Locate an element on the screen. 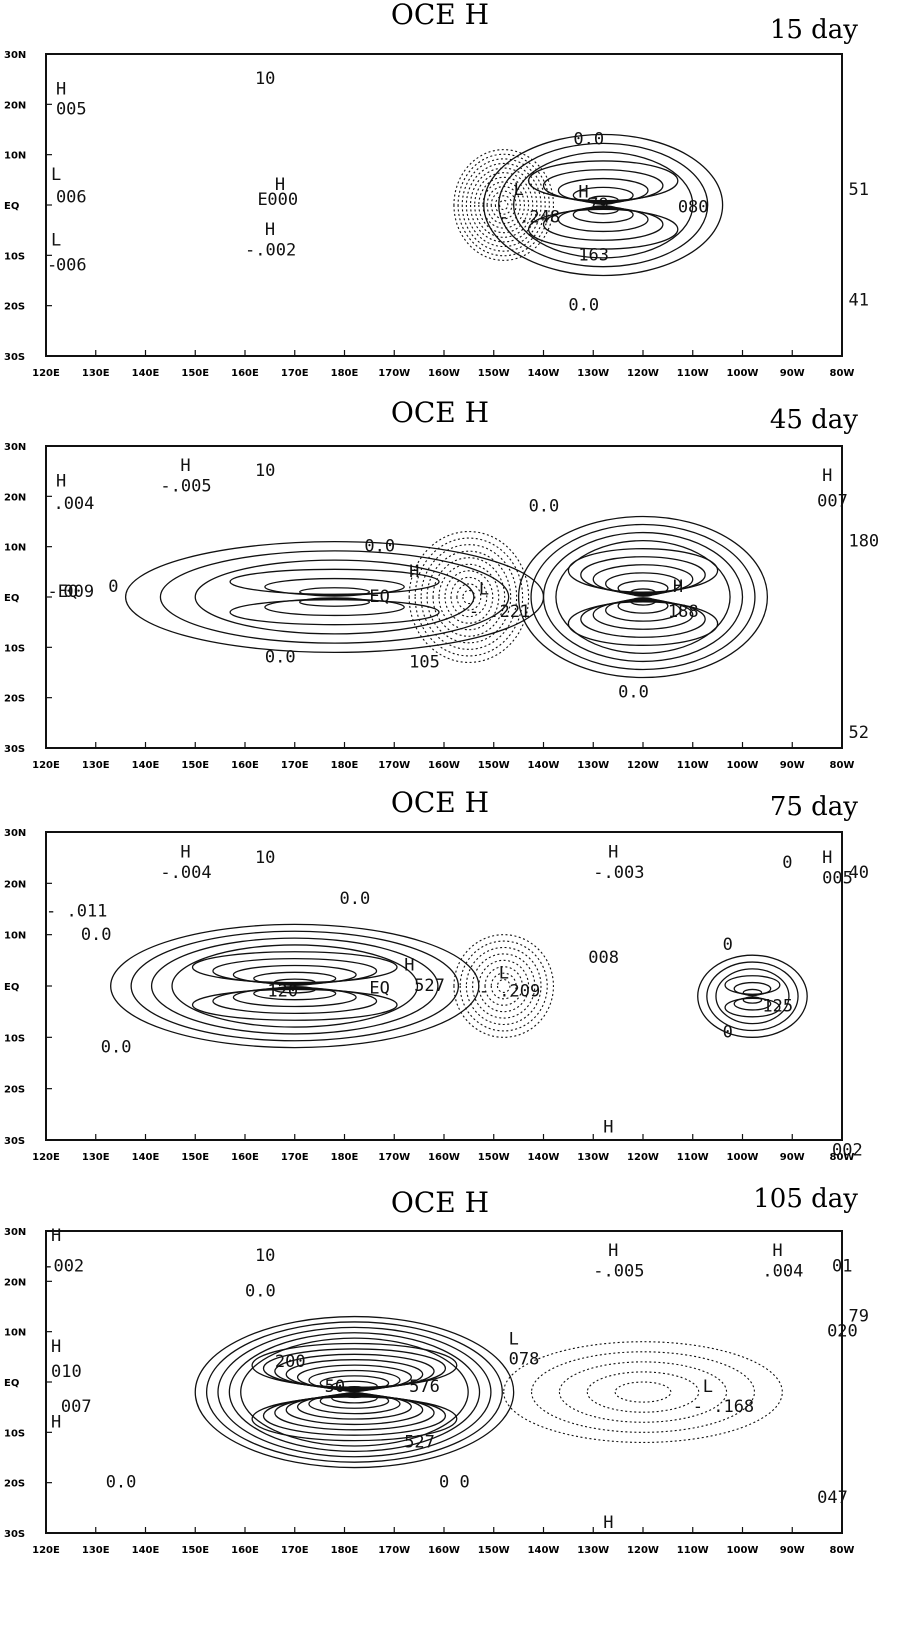 The height and width of the screenshot is (1646, 923). contour-annotation: 008 is located at coordinates (603, 958).